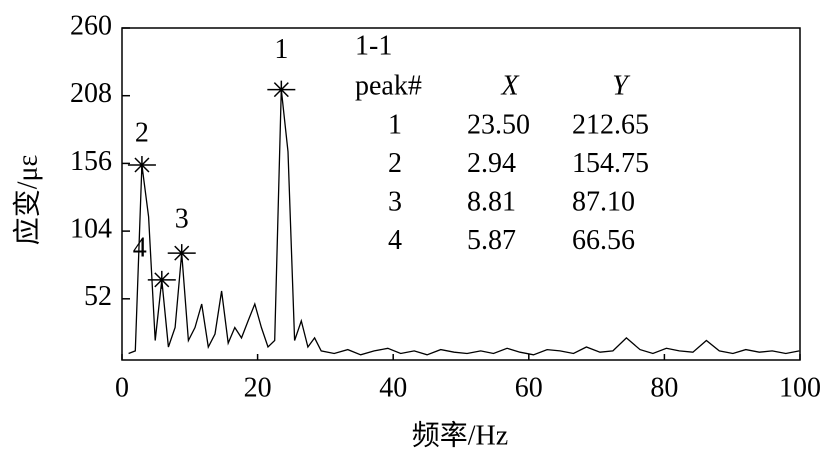  Describe the element at coordinates (395, 240) in the screenshot. I see `table-cell: 4` at that location.